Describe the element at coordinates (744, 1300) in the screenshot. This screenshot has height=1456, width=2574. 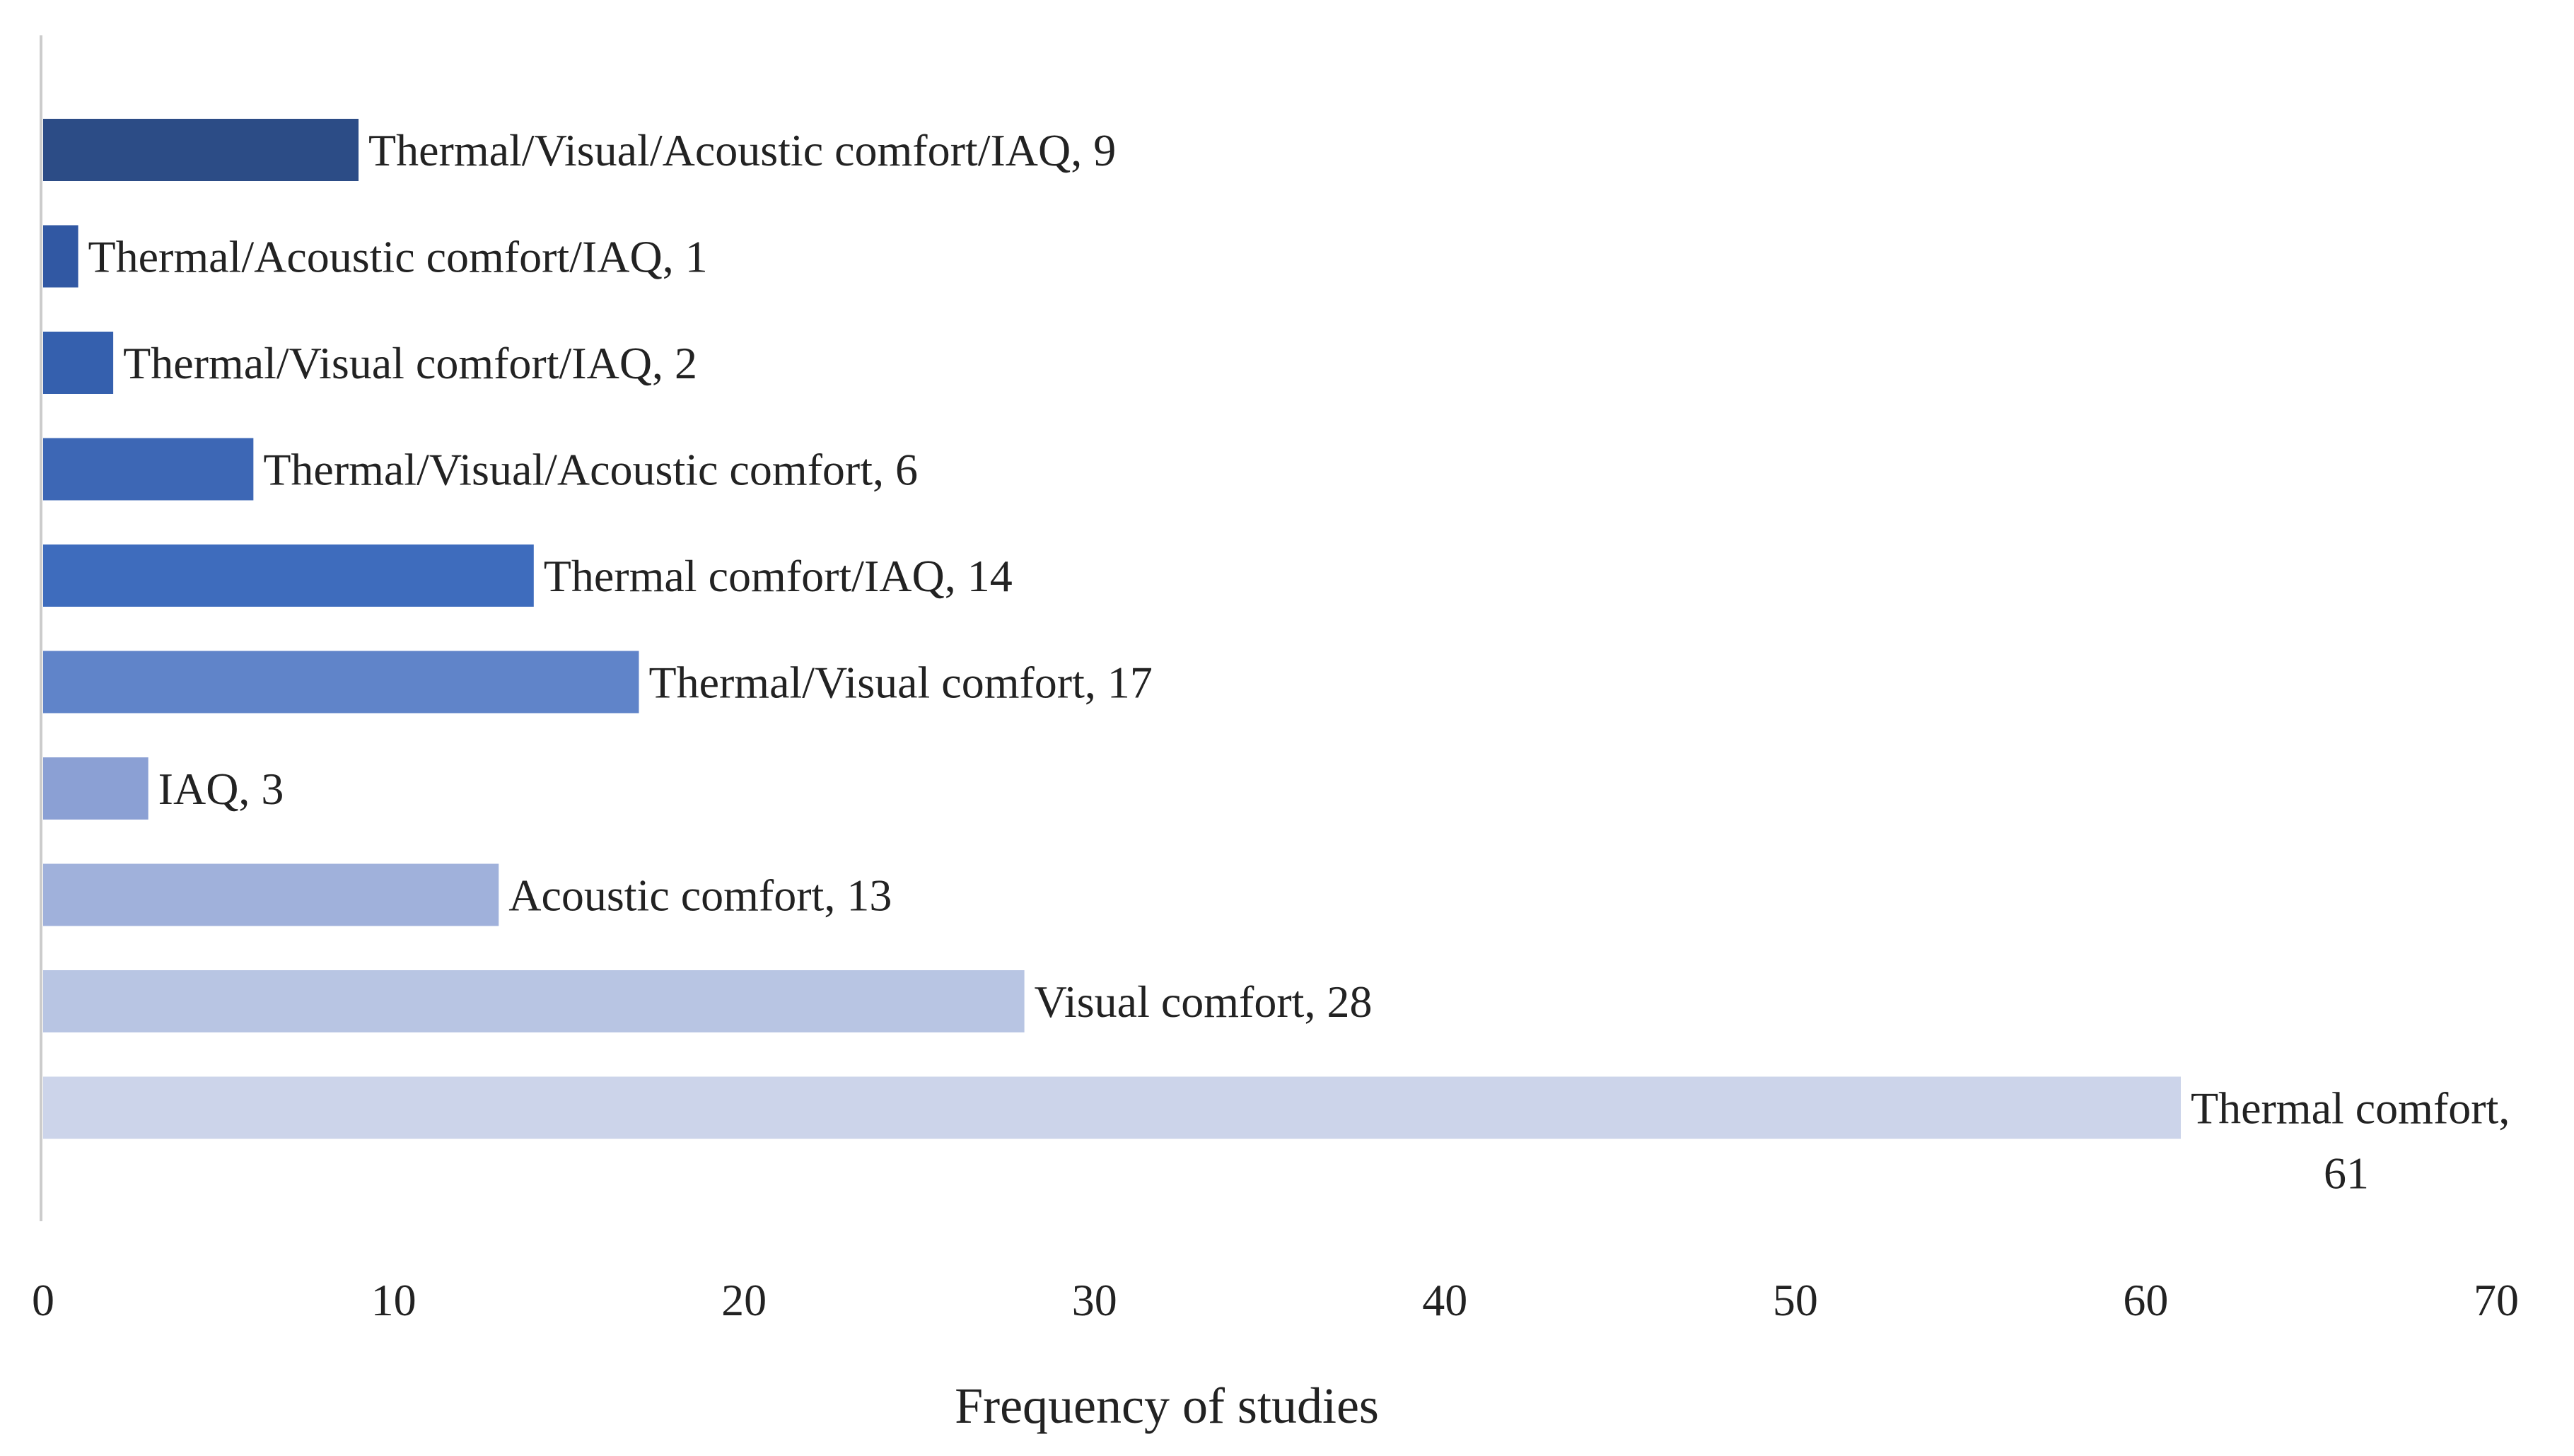
I see `x-tick-label: 20` at that location.